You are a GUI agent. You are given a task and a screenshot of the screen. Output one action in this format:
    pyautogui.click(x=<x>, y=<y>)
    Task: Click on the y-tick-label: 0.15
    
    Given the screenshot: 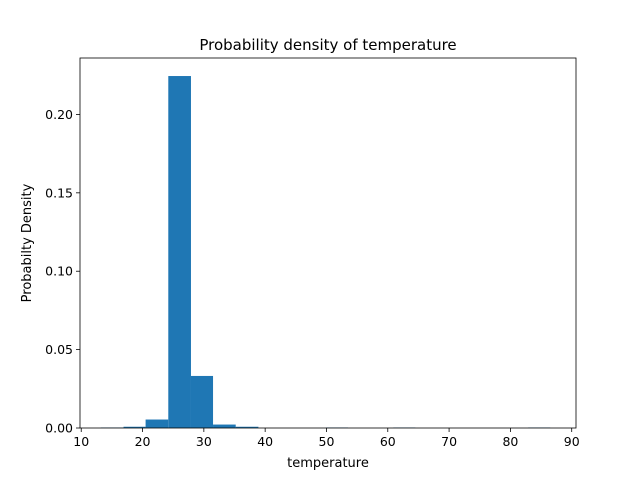 What is the action you would take?
    pyautogui.click(x=59, y=192)
    